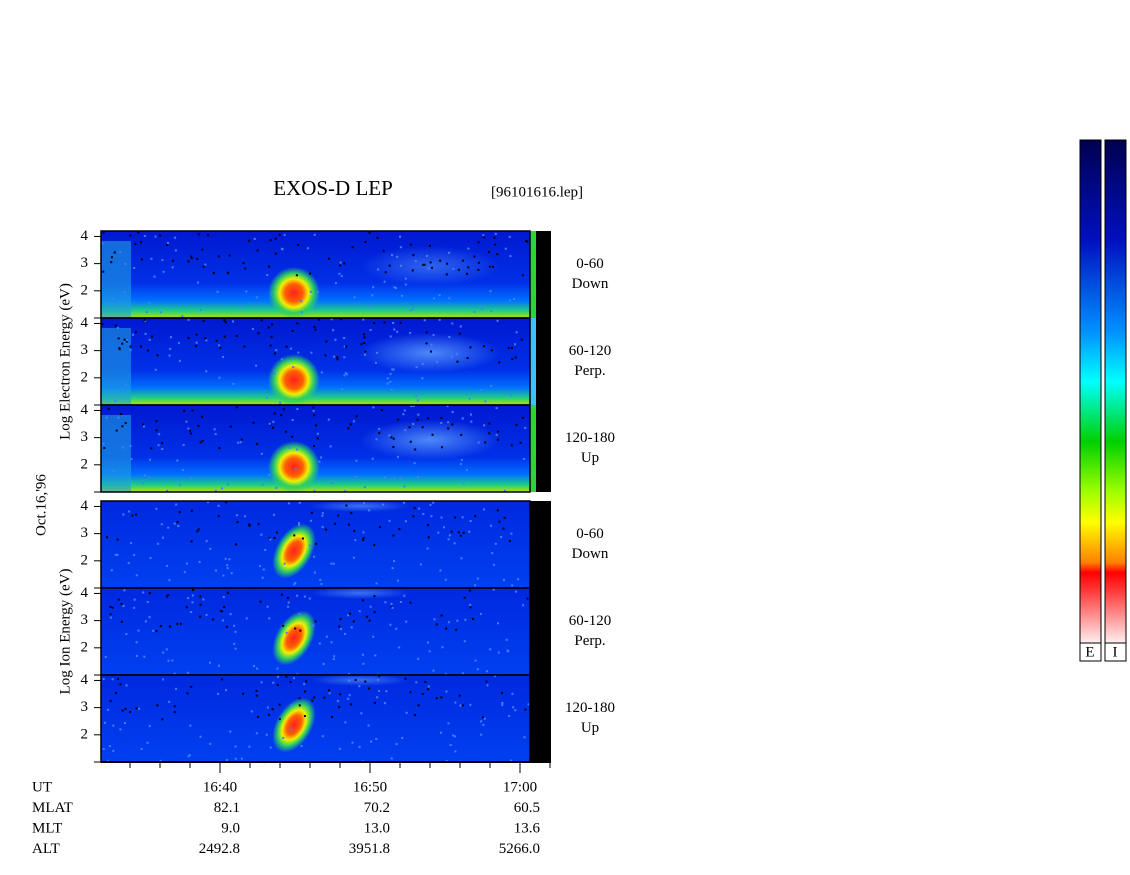 The width and height of the screenshot is (1130, 875). Describe the element at coordinates (370, 787) in the screenshot. I see `x-tick-label: 16:50` at that location.